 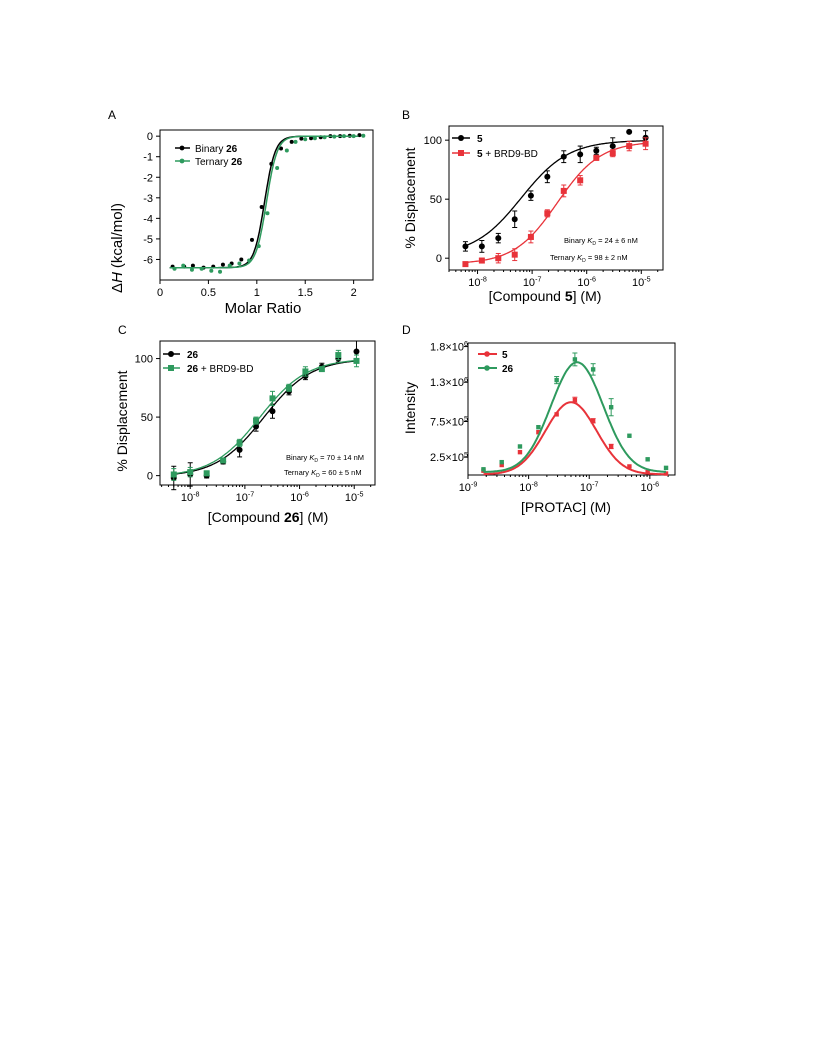 I want to click on panel-letter-b: B, so click(x=406, y=115).